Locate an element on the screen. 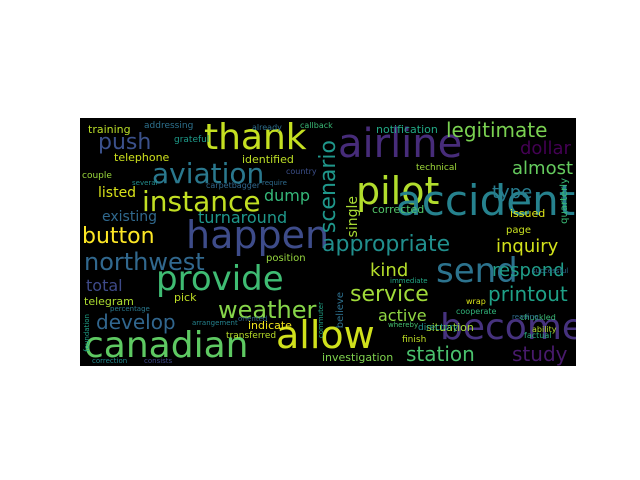  word-dollar: dollar is located at coordinates (545, 148).